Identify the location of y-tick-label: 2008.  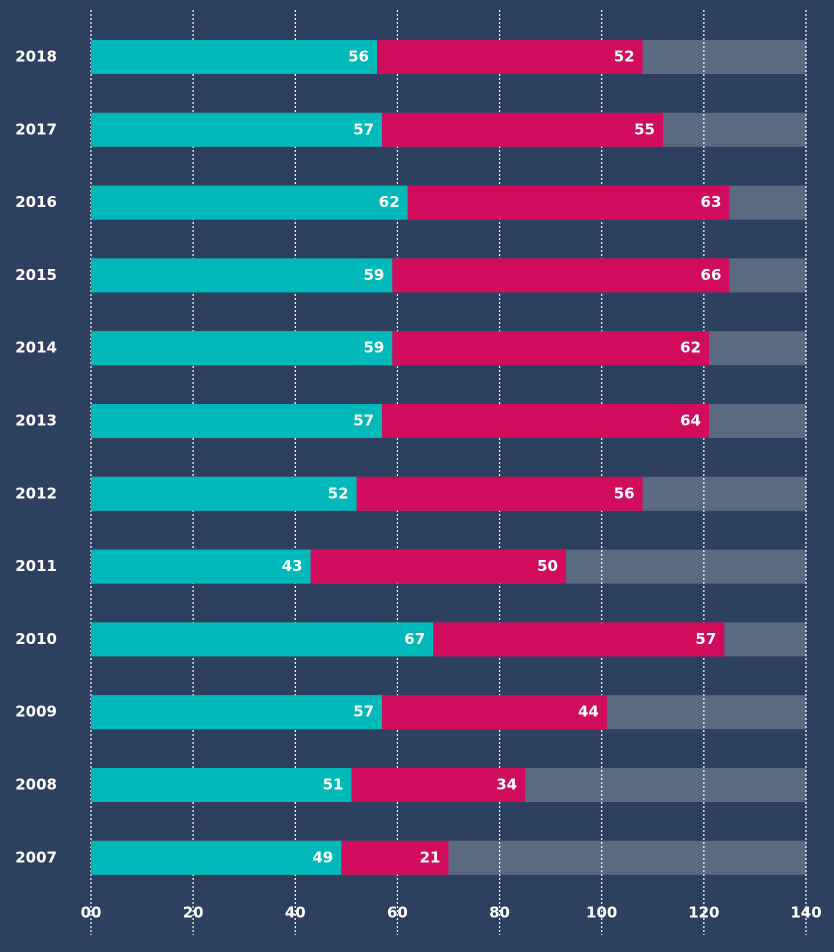
(36, 785).